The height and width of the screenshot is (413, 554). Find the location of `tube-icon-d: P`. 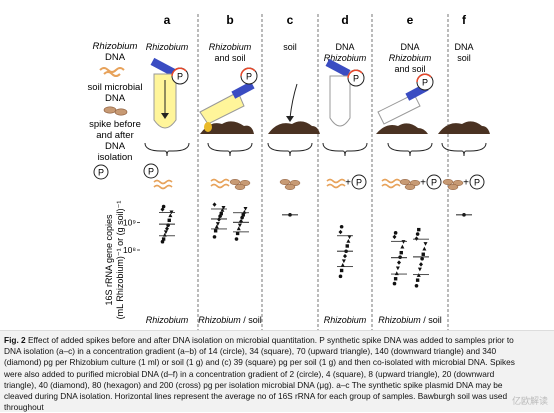

tube-icon-d: P is located at coordinates (345, 92).